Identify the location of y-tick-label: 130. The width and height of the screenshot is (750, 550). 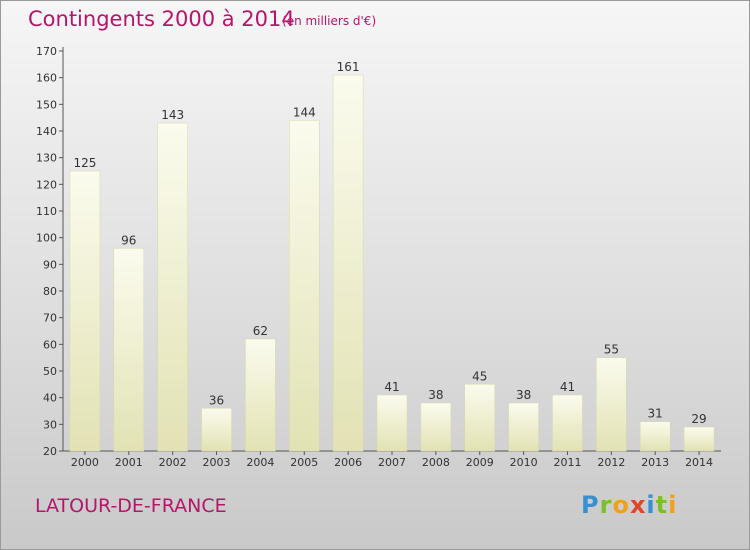
(46, 158).